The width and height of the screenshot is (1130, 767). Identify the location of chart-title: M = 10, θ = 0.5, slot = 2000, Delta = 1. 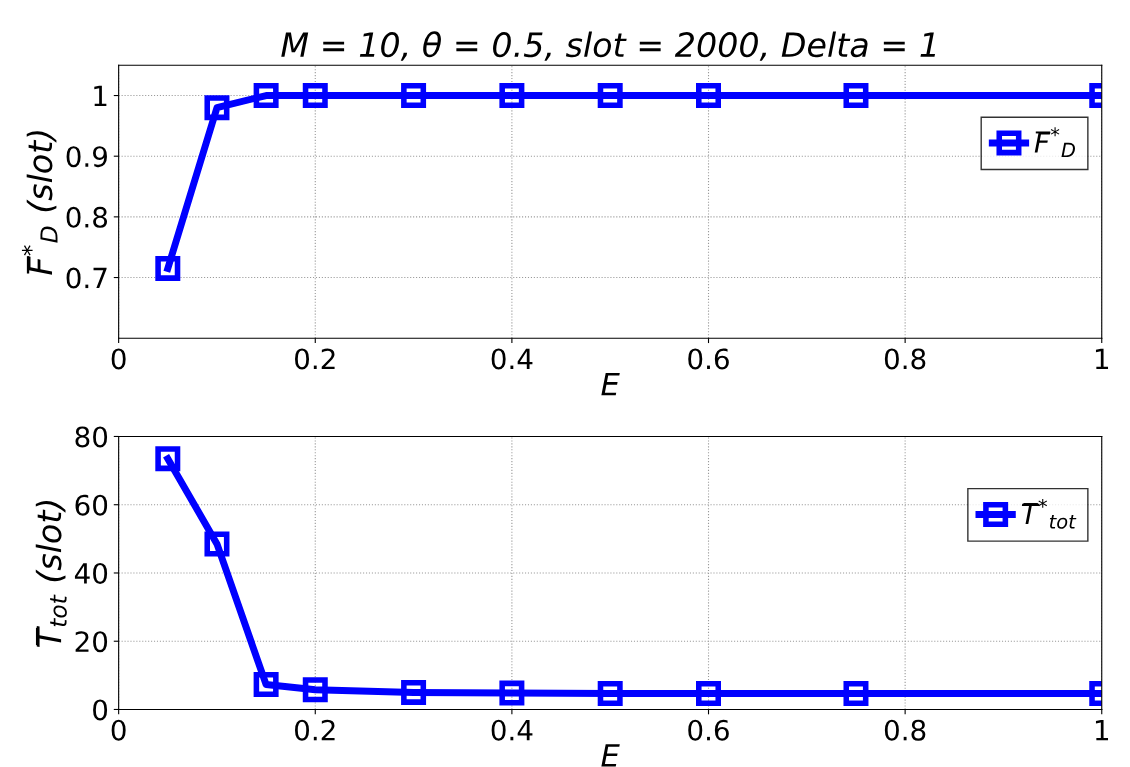
(608, 46).